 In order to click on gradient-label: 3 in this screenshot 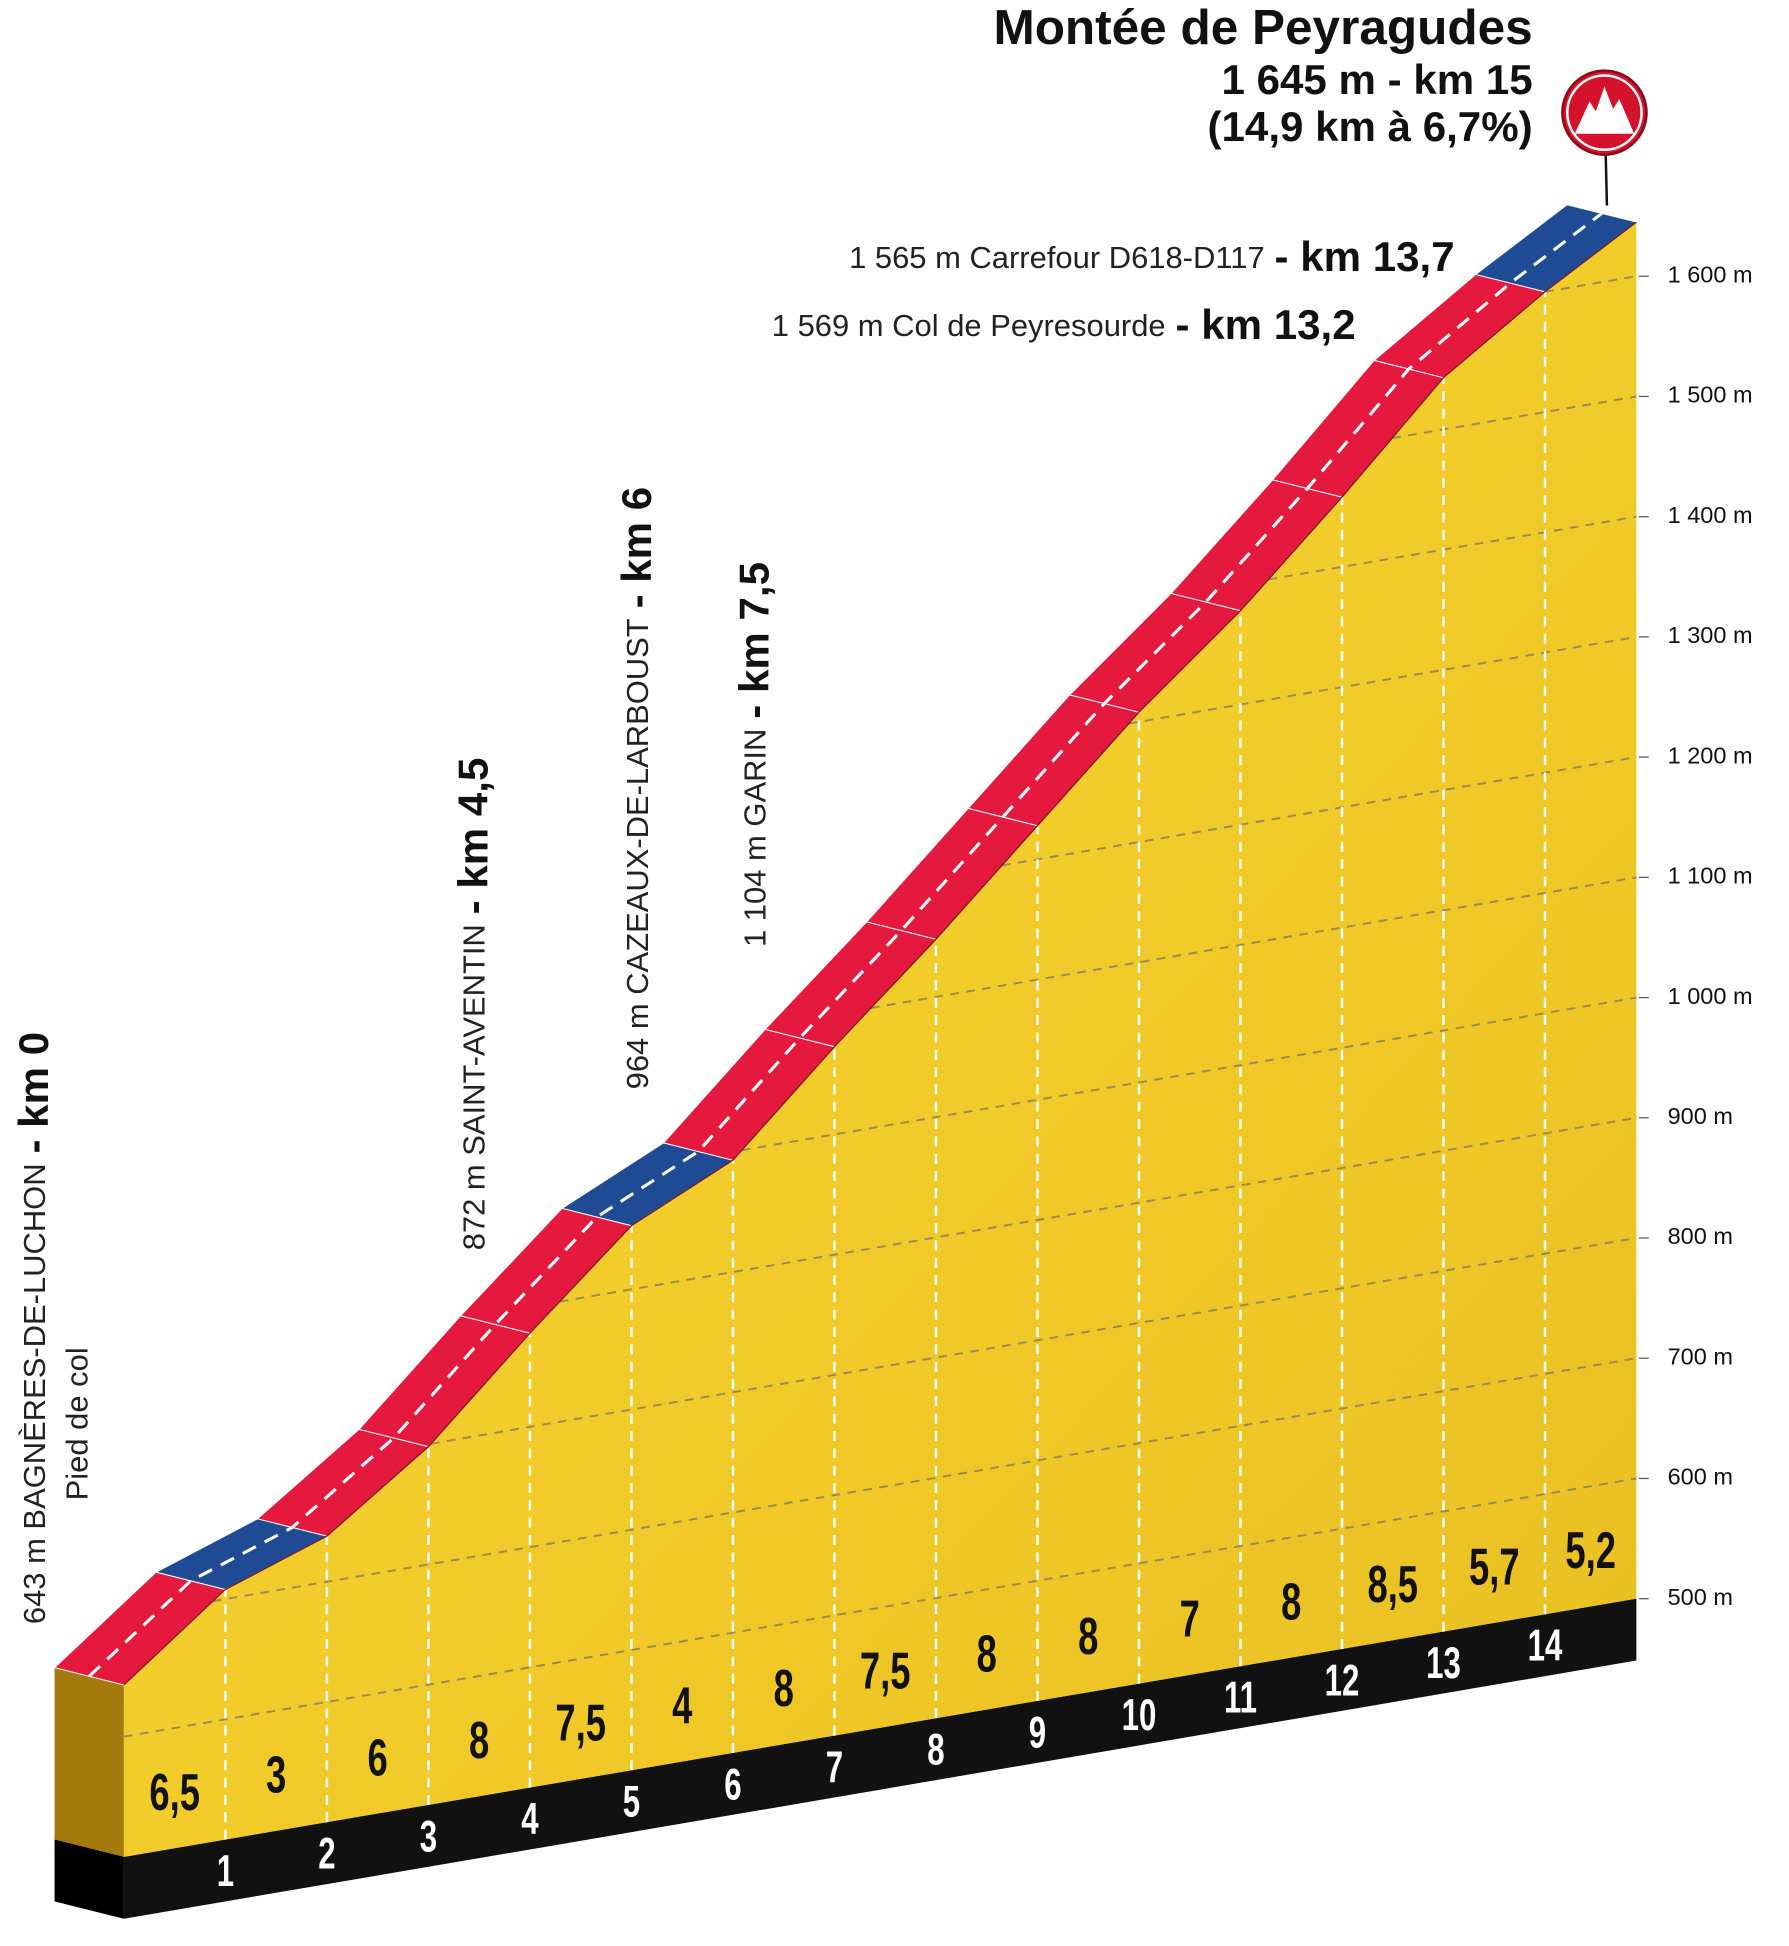, I will do `click(276, 1774)`.